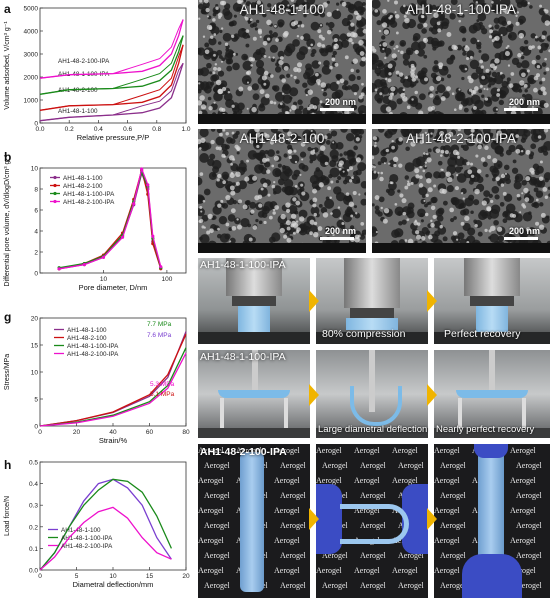 This screenshot has width=554, height=601. What do you see at coordinates (104, 279) in the screenshot?
I see `x-tick-label: 10` at bounding box center [104, 279].